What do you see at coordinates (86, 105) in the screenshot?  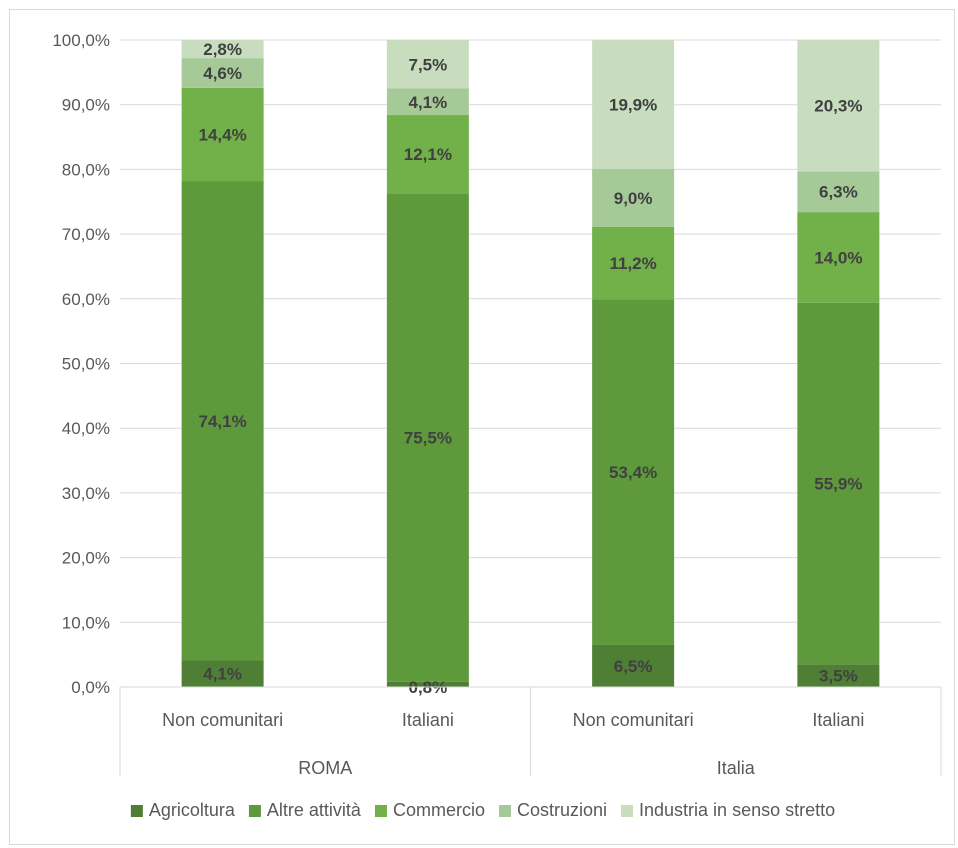 I see `y-tick-label: 90,0%` at bounding box center [86, 105].